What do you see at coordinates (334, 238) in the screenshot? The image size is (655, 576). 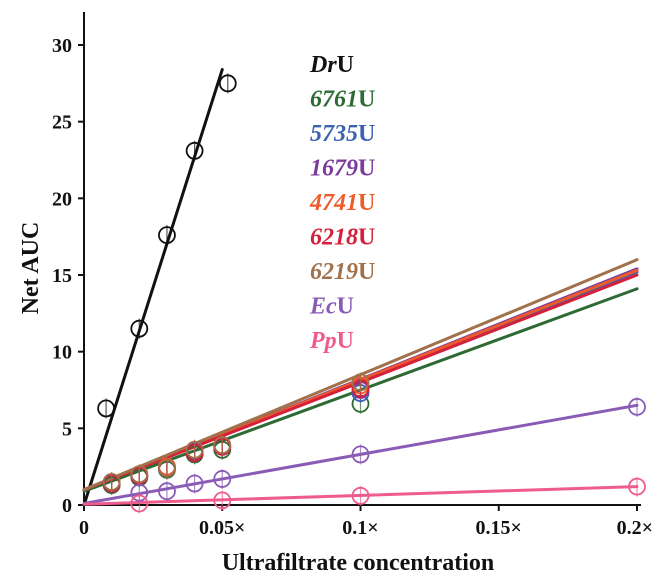 I see `legend-entry-italic: 6218` at bounding box center [334, 238].